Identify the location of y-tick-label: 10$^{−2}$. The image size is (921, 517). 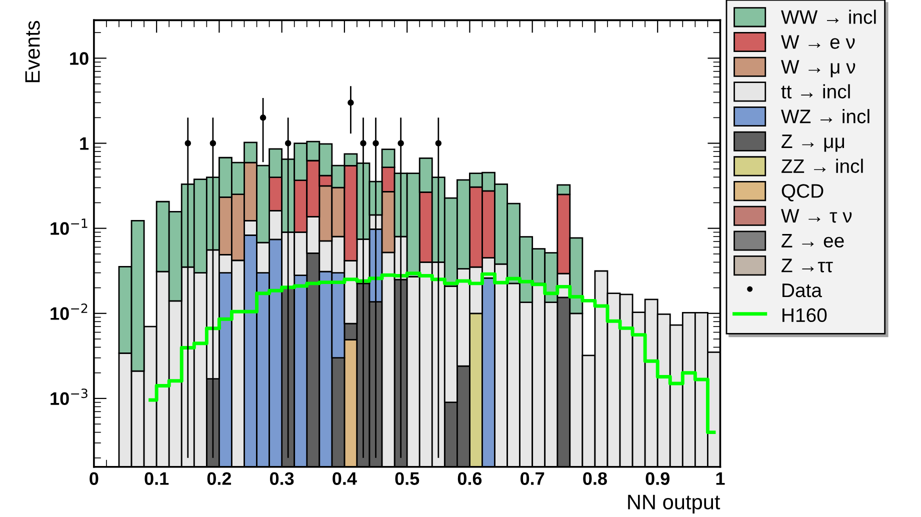
(69, 312).